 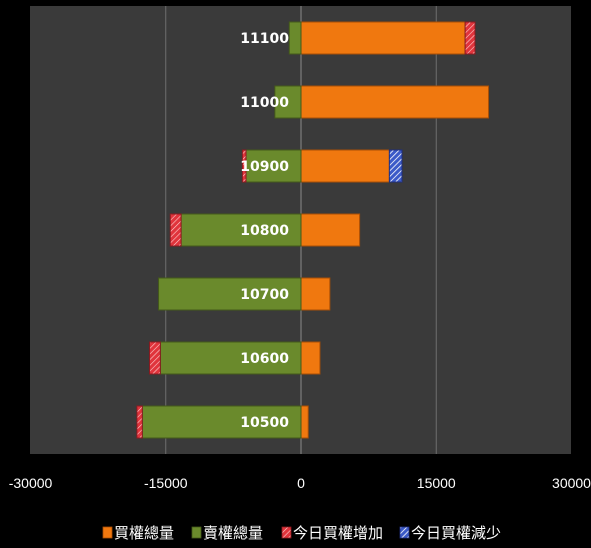 I want to click on legend-label-0: 買權總量, so click(x=144, y=533).